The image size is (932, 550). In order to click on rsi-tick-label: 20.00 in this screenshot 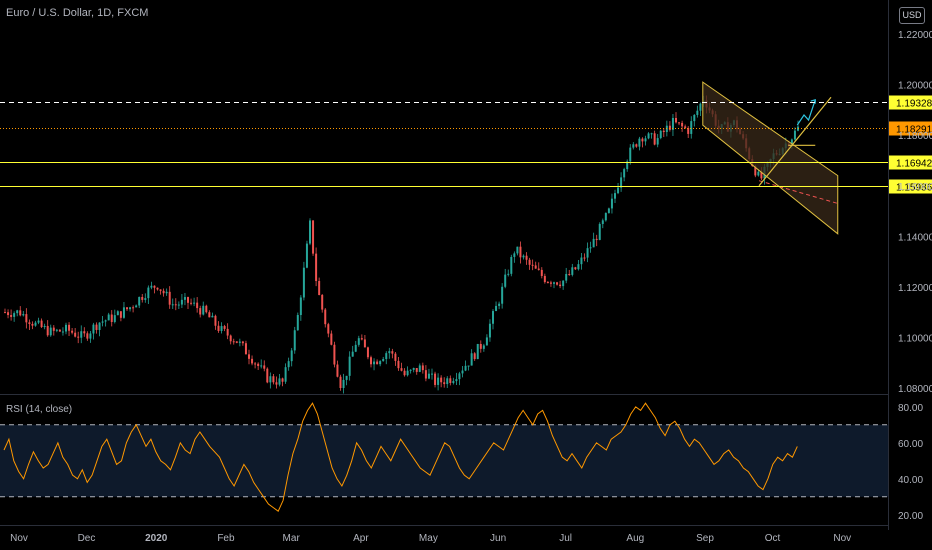, I will do `click(910, 516)`.